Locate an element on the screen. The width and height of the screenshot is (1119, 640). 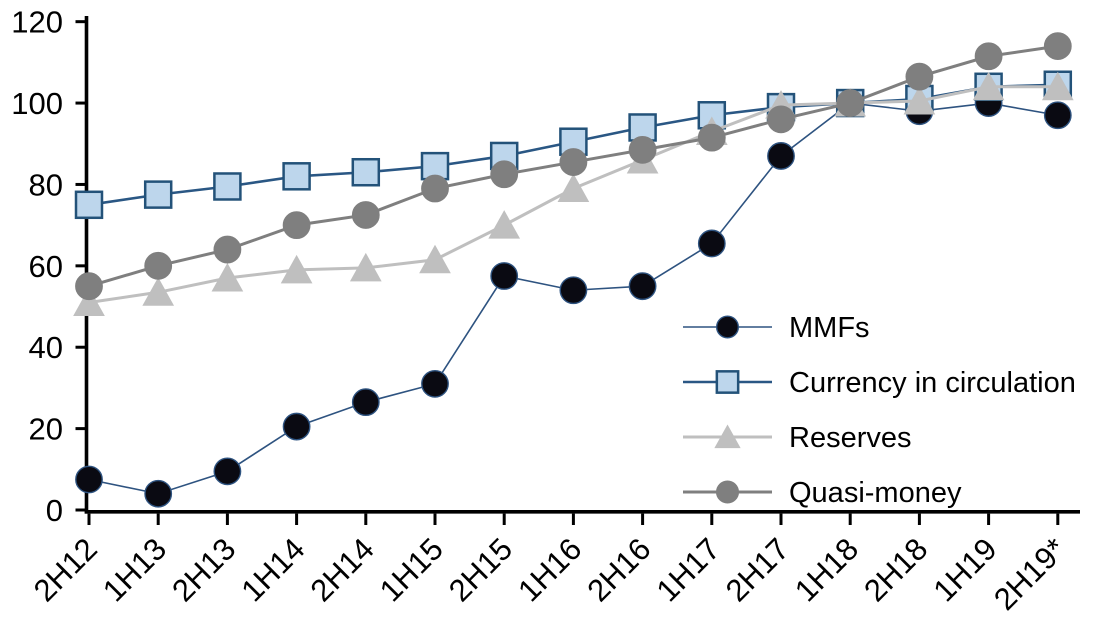
x-tick-label: 2H15 is located at coordinates (480, 569).